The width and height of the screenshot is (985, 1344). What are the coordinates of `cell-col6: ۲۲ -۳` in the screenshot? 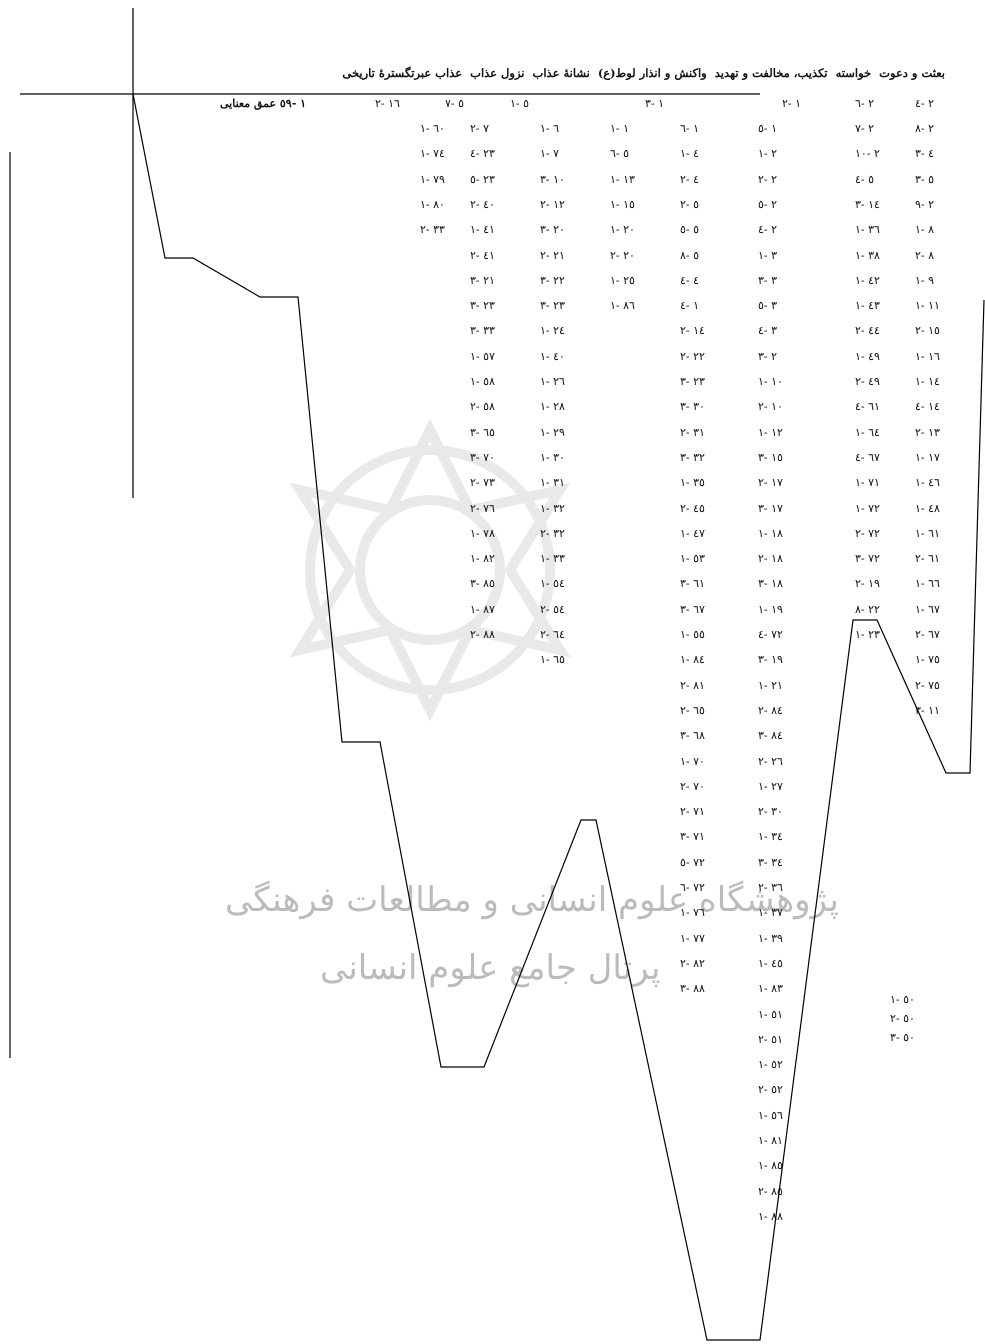 It's located at (552, 280).